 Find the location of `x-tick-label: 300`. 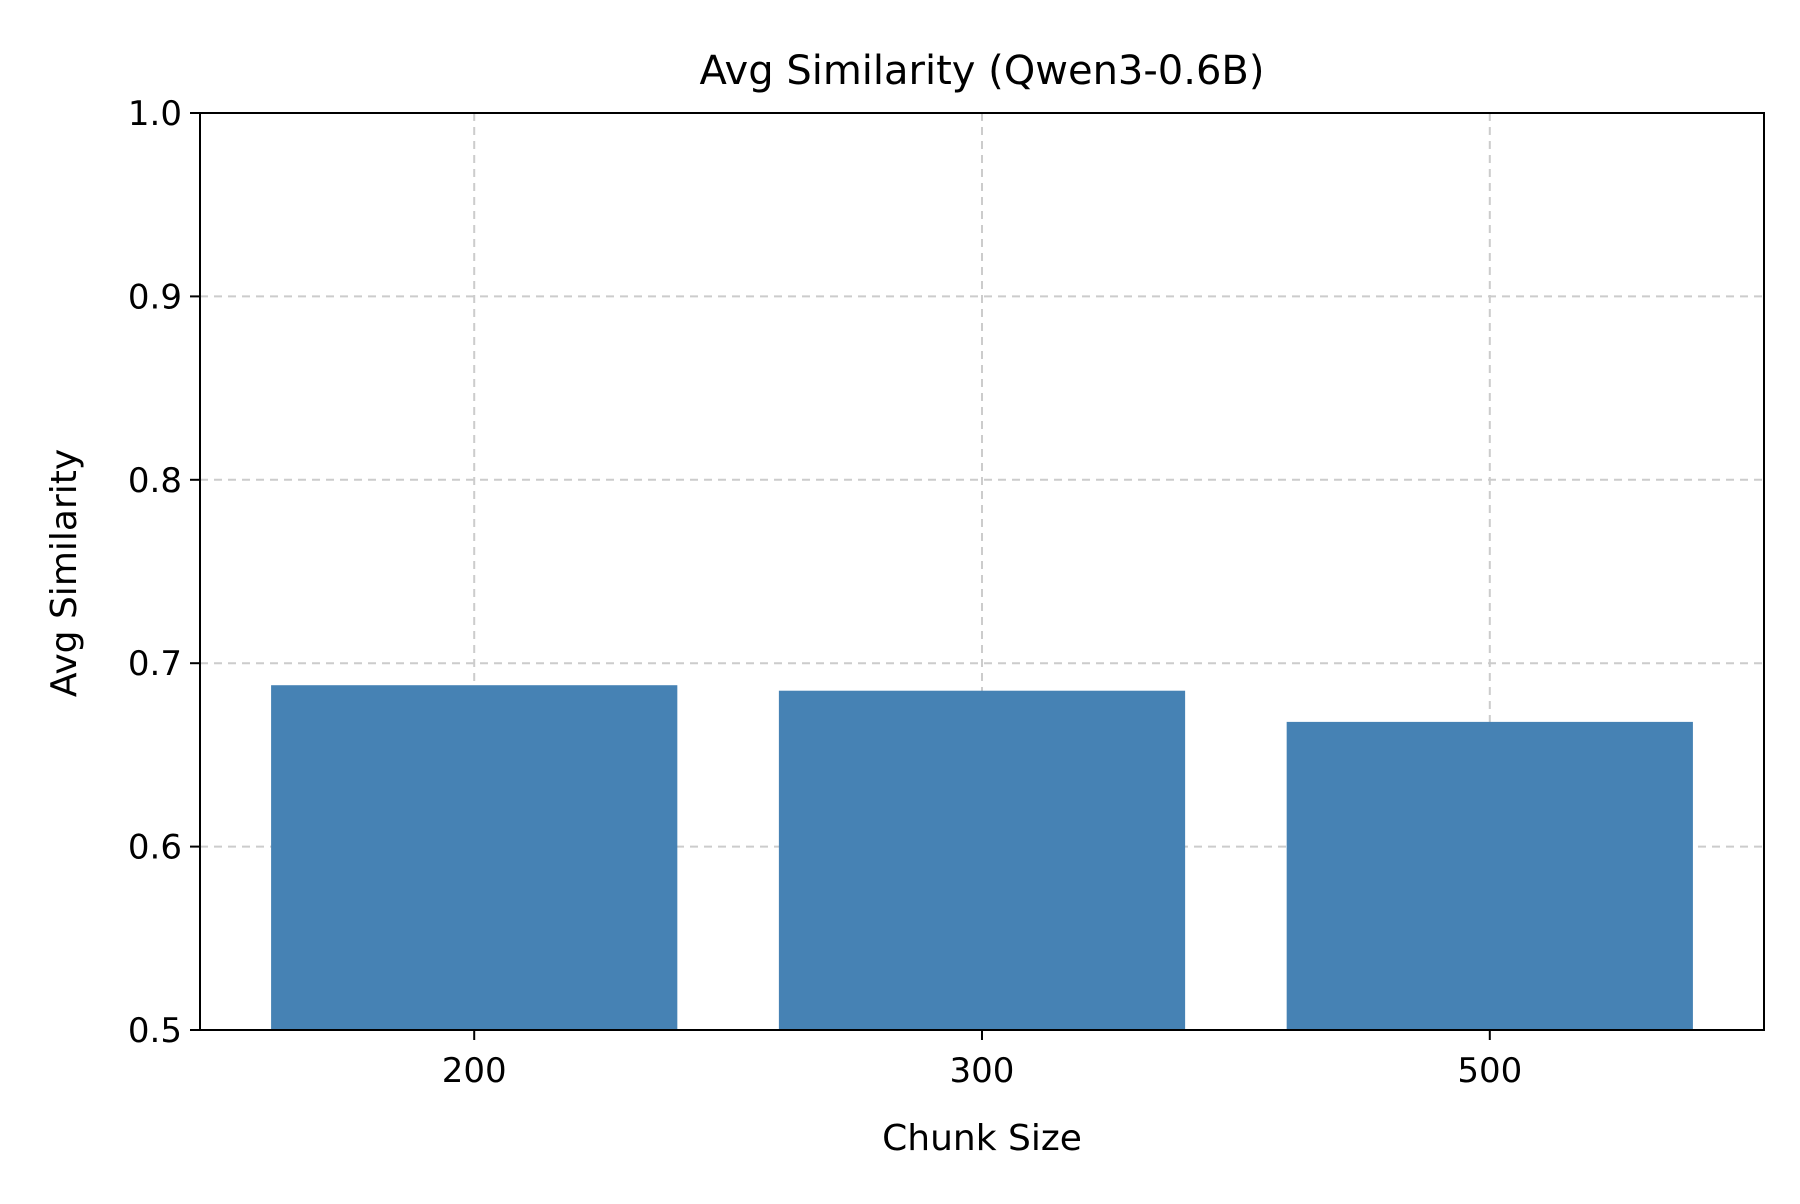

x-tick-label: 300 is located at coordinates (982, 1071).